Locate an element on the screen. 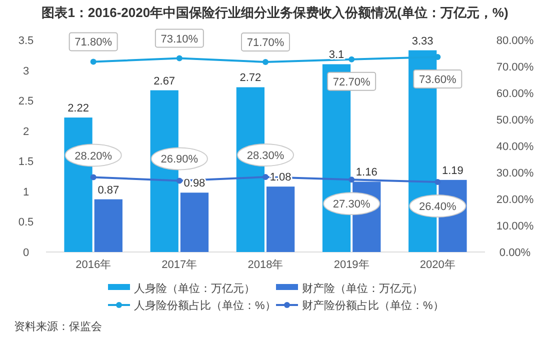 Image resolution: width=550 pixels, height=339 pixels. y2-tick-label: 50.00% is located at coordinates (515, 120).